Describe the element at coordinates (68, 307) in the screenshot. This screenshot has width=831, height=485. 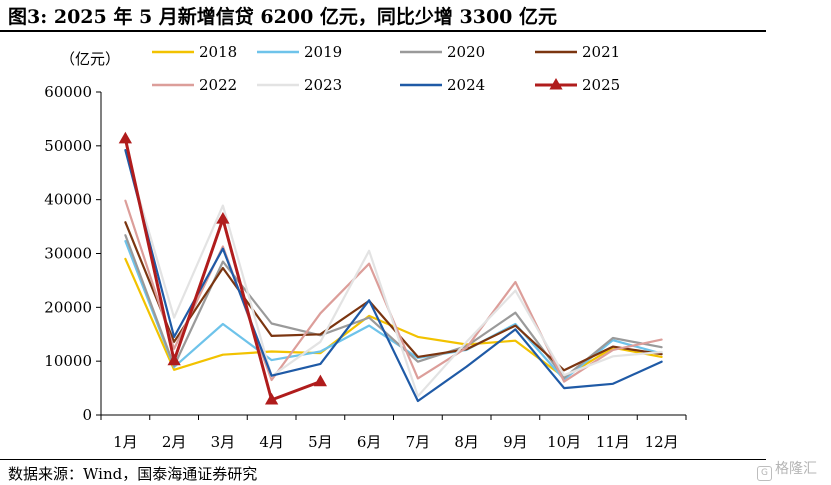
I see `y-tick-label: 20000` at that location.